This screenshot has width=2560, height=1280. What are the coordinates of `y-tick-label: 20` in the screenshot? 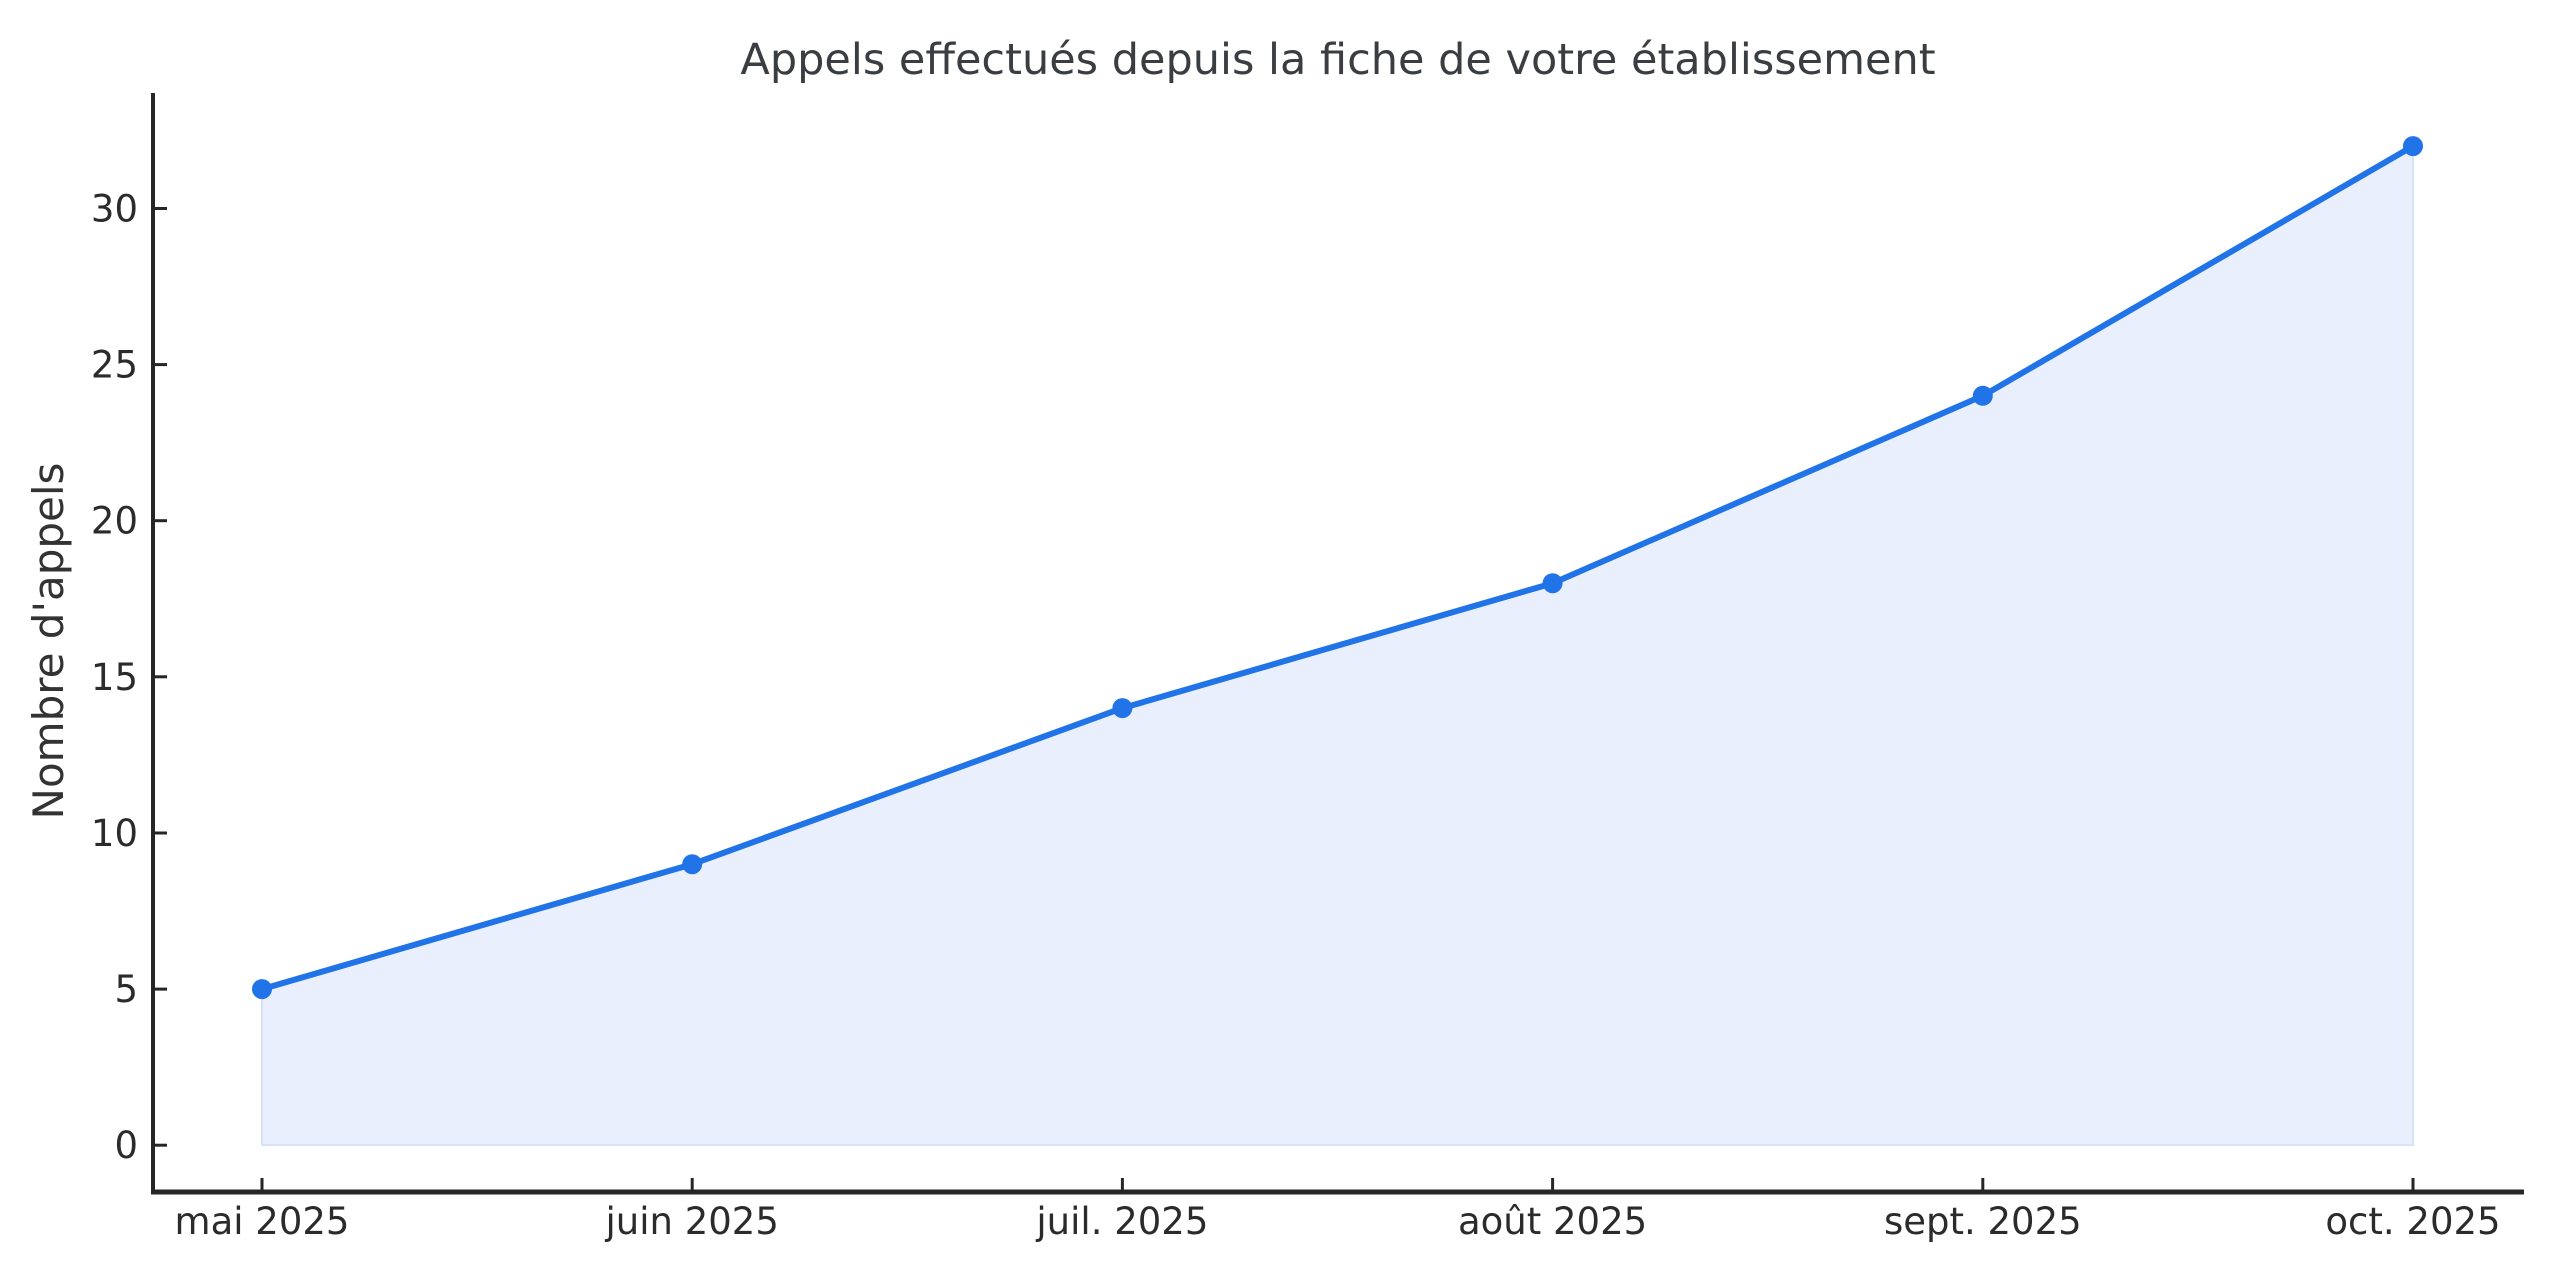 It's located at (114, 521).